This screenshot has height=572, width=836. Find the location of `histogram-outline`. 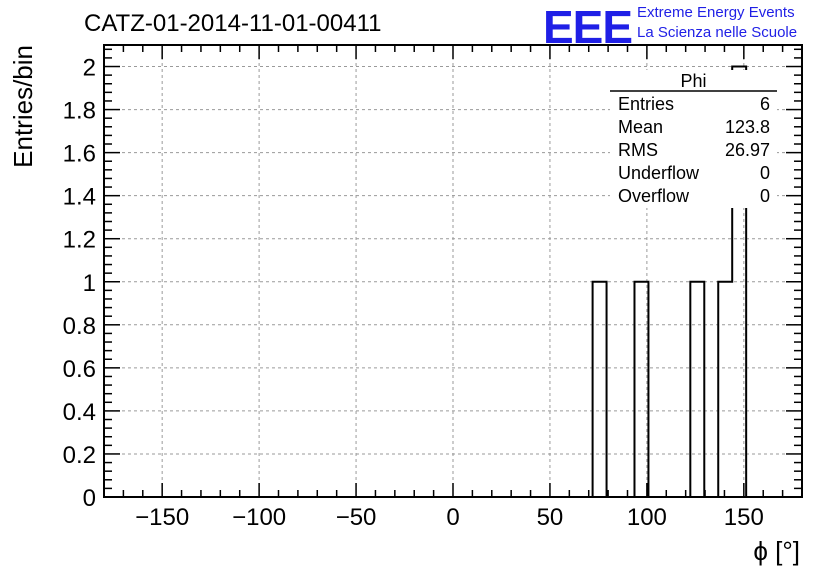

histogram-outline is located at coordinates (669, 281).